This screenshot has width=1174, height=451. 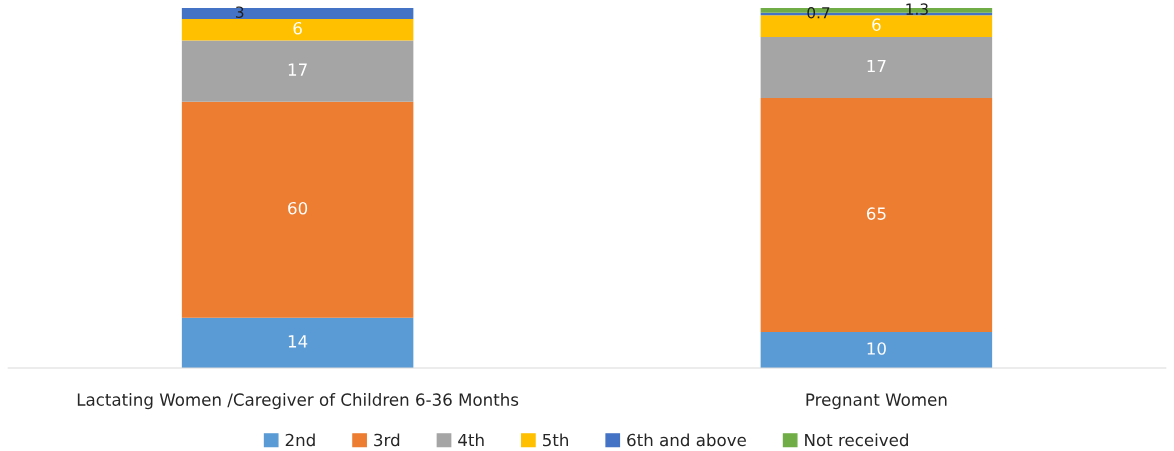 I want to click on data-label: 60, so click(x=298, y=208).